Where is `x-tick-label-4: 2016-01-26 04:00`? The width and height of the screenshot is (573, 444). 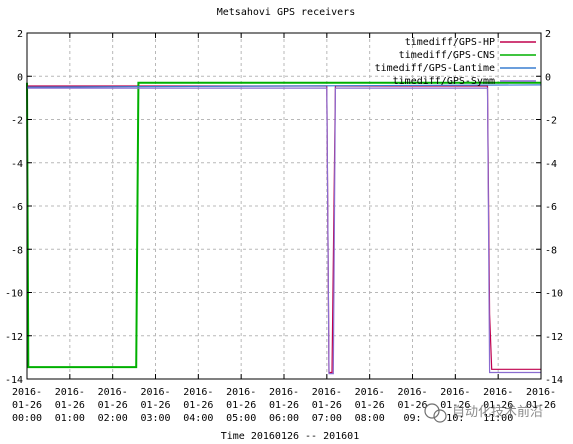 x-tick-label-4: 2016-01-26 04:00 is located at coordinates (198, 405).